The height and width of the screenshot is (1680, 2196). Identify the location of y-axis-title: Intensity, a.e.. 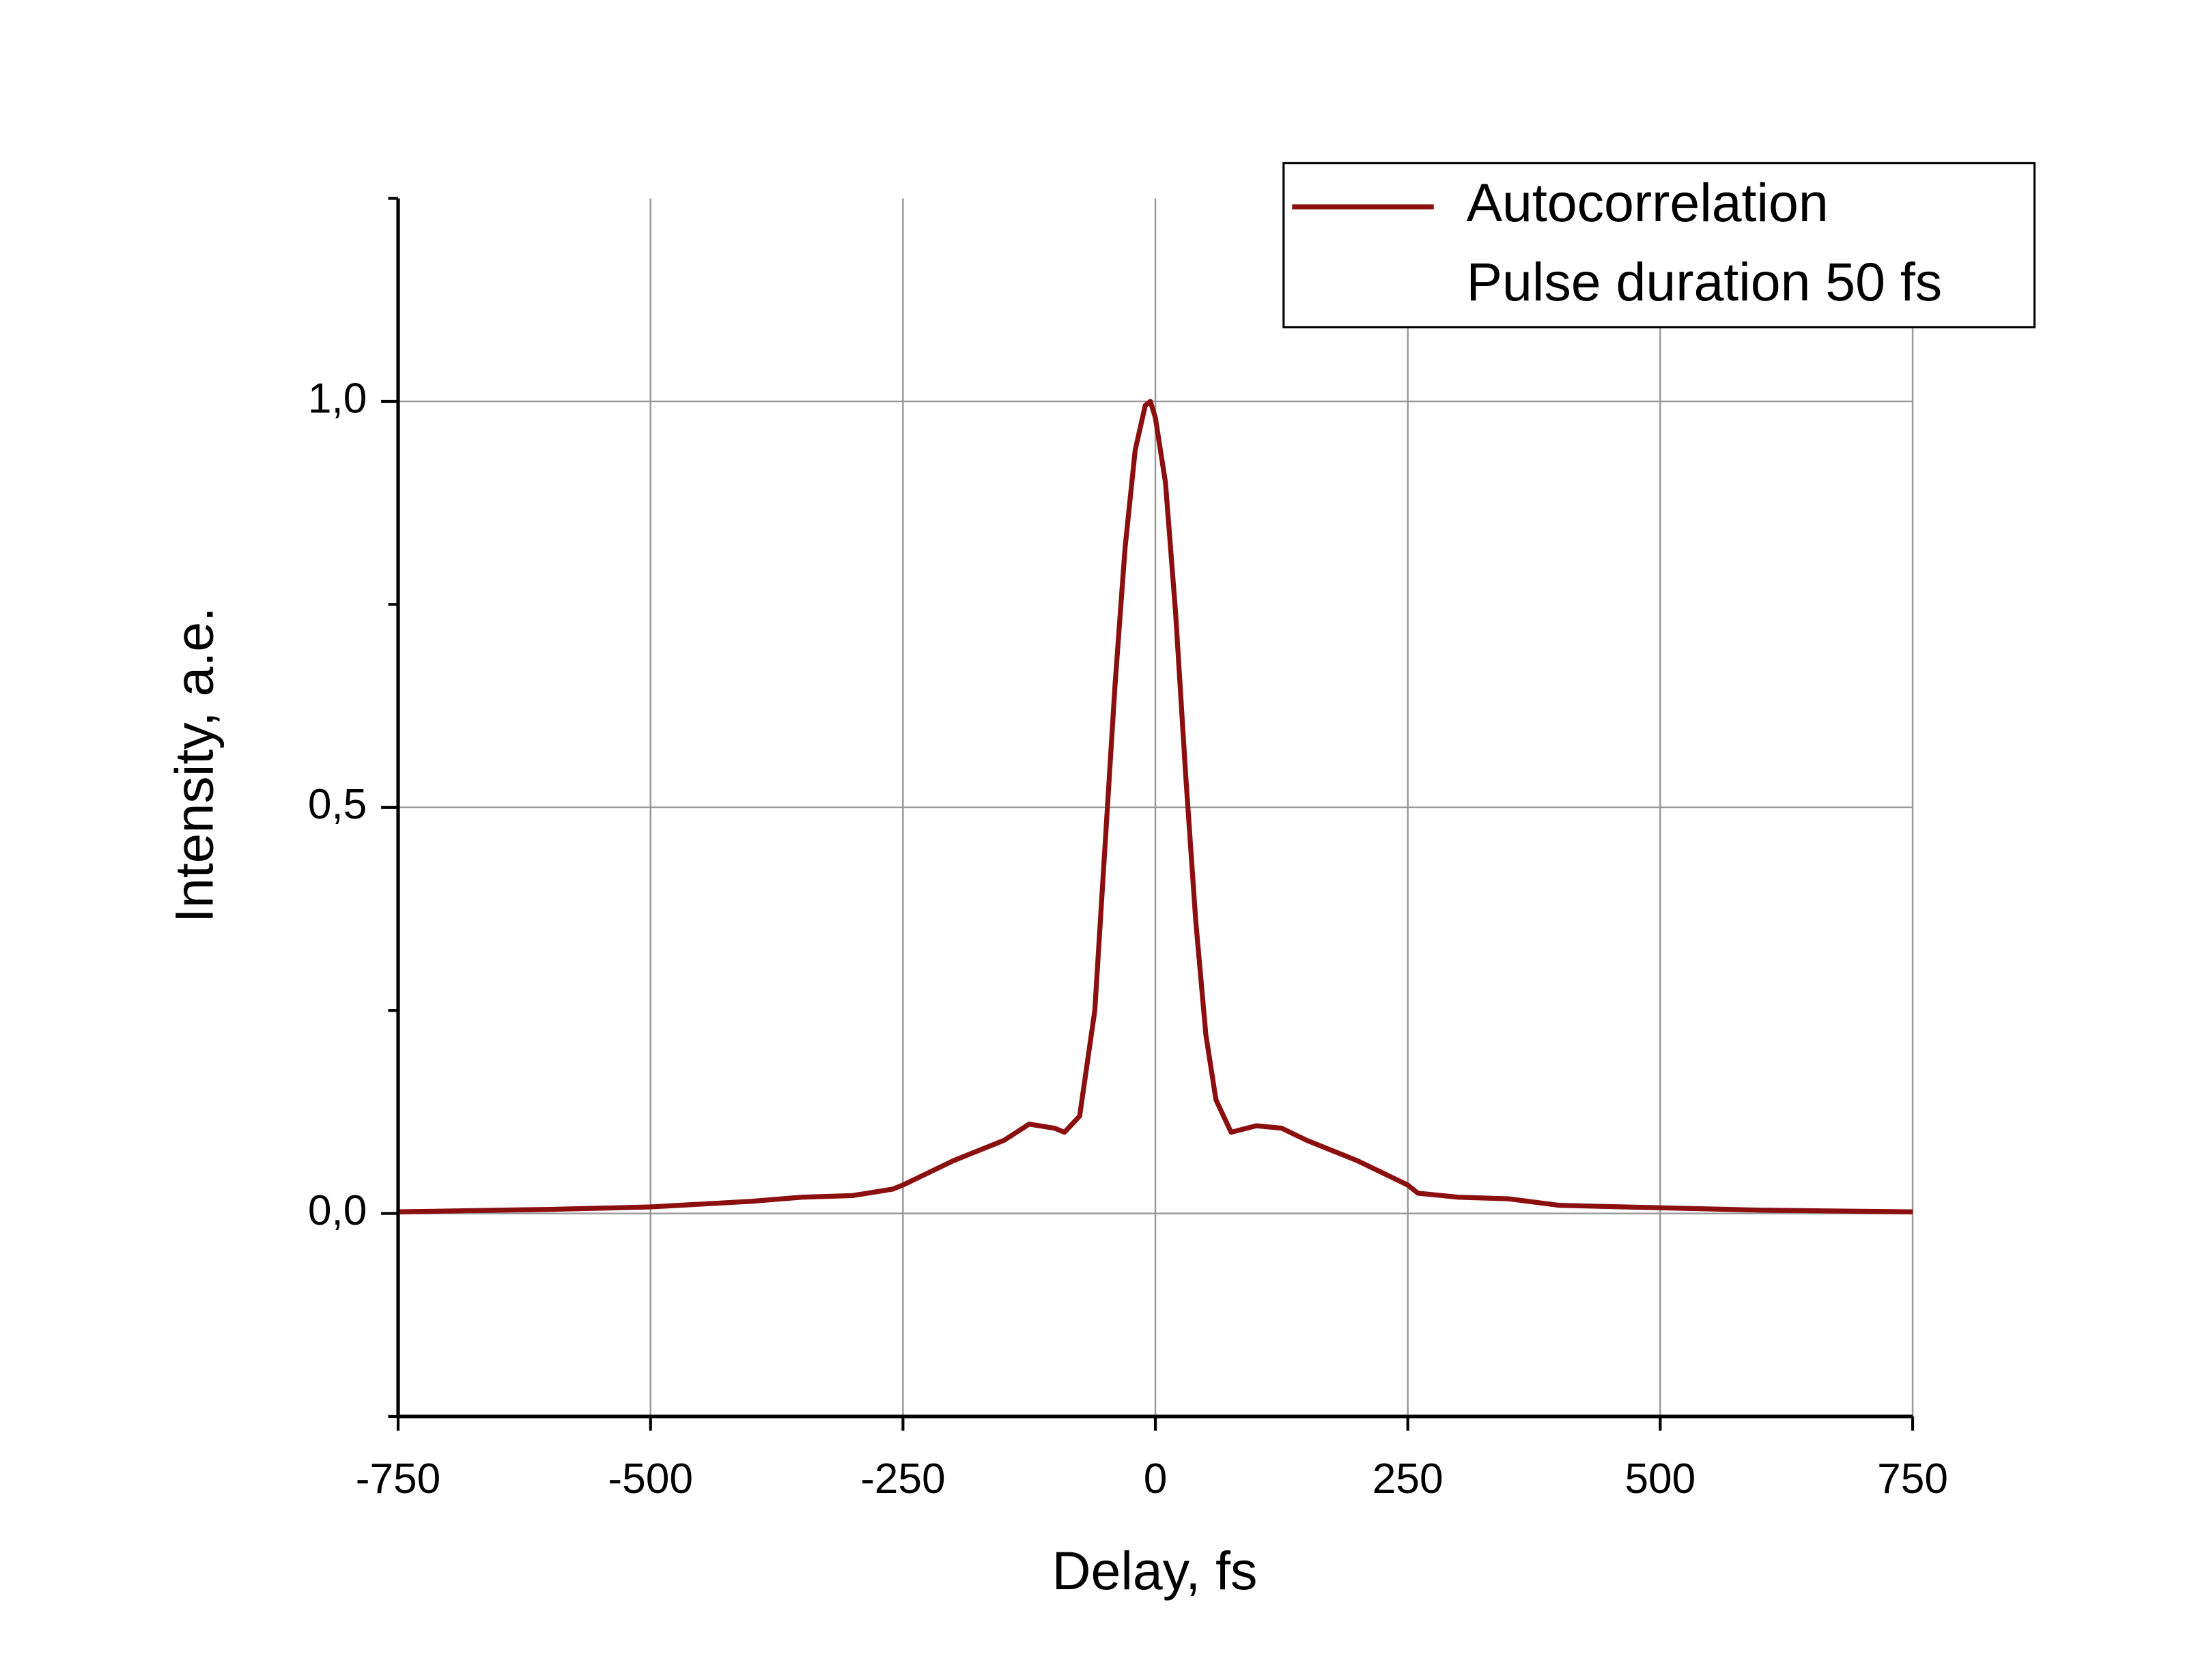
(194, 765).